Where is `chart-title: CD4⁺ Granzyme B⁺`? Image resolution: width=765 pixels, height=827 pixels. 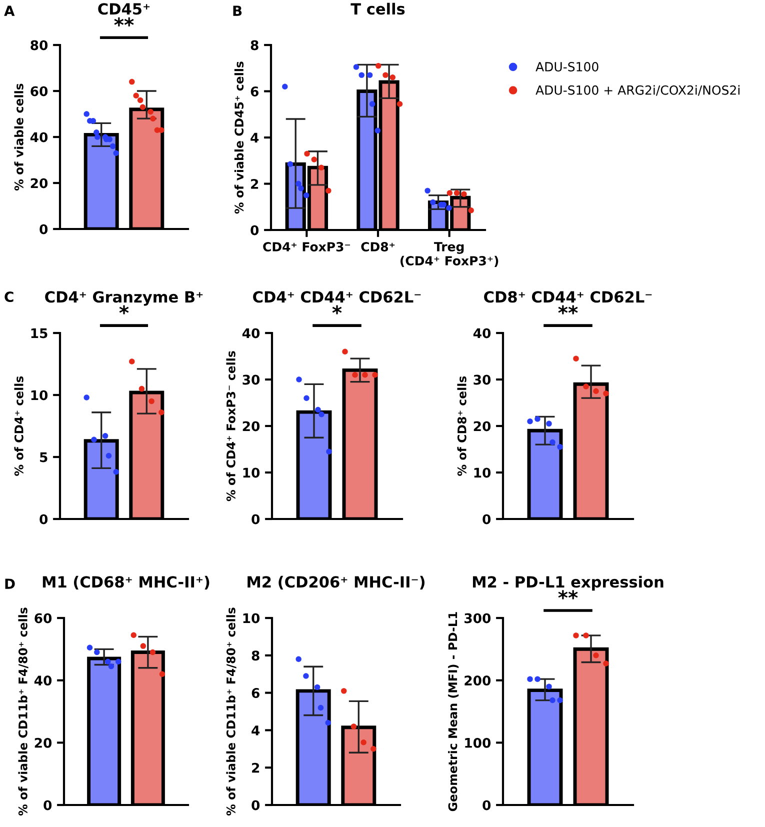 chart-title: CD4⁺ Granzyme B⁺ is located at coordinates (124, 298).